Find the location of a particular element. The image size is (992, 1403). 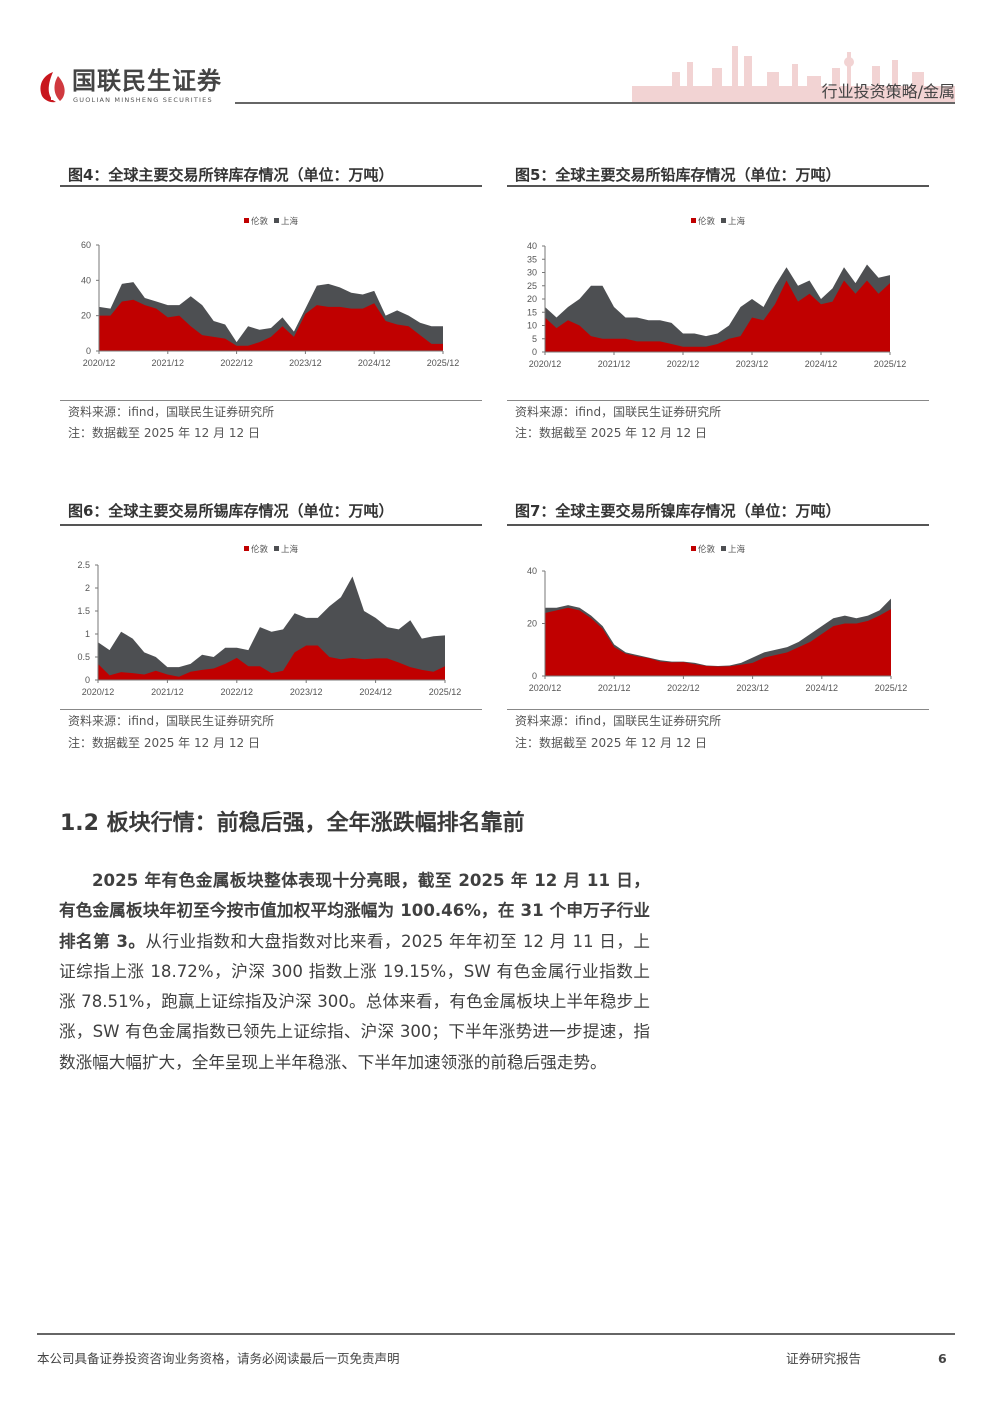

y-tick-label: 25 is located at coordinates (532, 286).